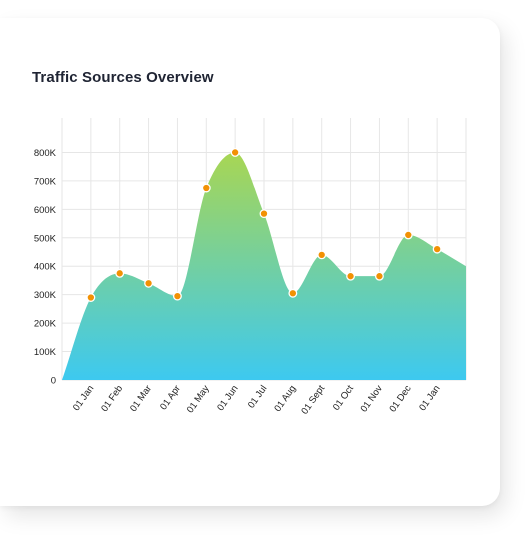 The image size is (530, 536). I want to click on x-tick-label: 01 May, so click(198, 399).